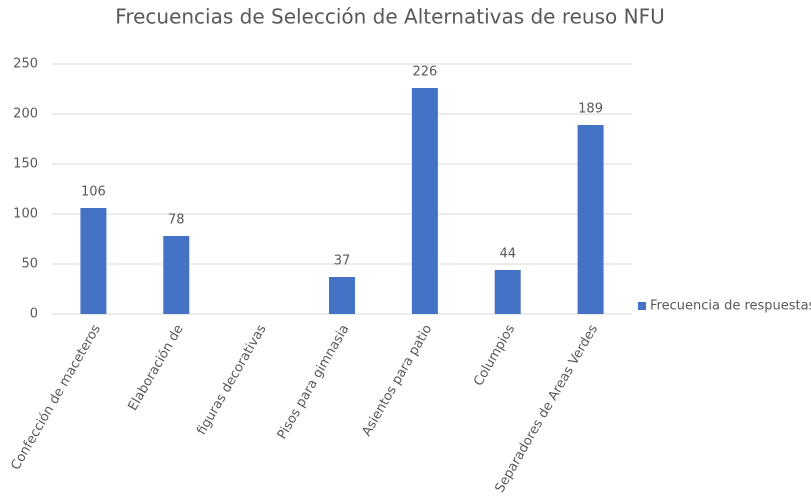  What do you see at coordinates (93, 192) in the screenshot?
I see `data-label: 106` at bounding box center [93, 192].